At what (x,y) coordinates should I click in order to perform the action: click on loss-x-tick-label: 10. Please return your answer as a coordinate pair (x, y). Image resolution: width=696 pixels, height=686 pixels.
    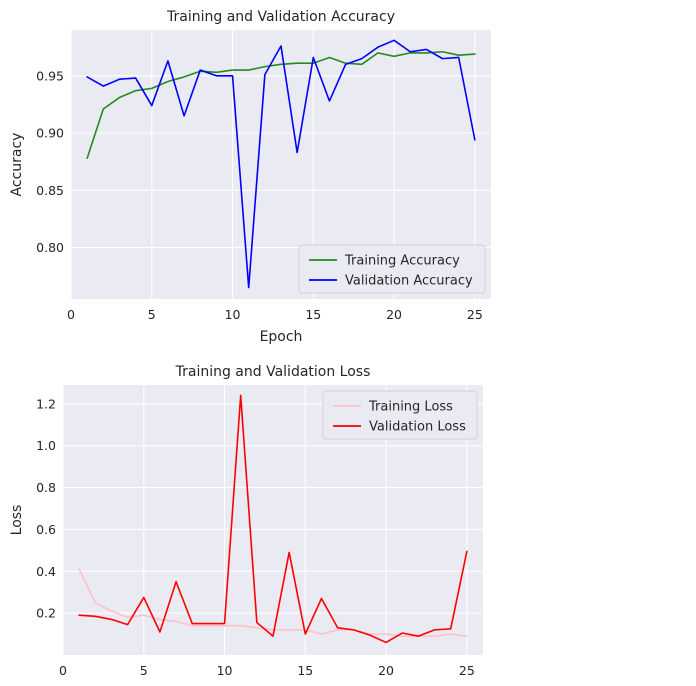
    Looking at the image, I should click on (225, 670).